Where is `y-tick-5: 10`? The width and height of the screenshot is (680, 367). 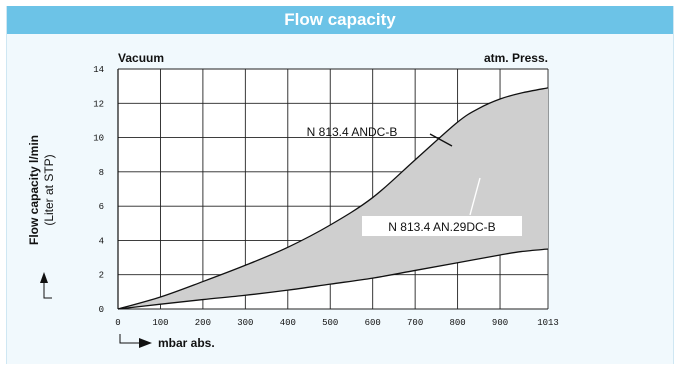 y-tick-5: 10 is located at coordinates (98, 139).